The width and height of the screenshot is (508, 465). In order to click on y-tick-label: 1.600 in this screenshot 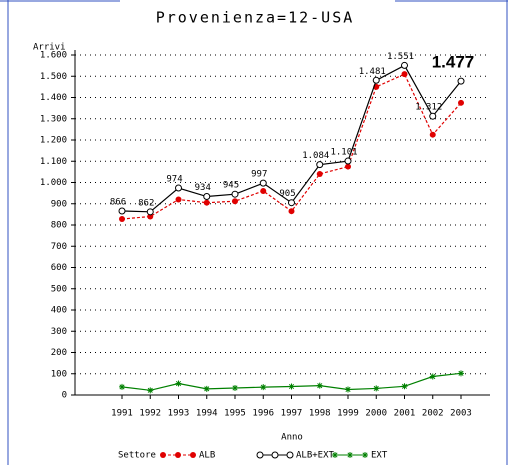, I will do `click(53, 56)`.